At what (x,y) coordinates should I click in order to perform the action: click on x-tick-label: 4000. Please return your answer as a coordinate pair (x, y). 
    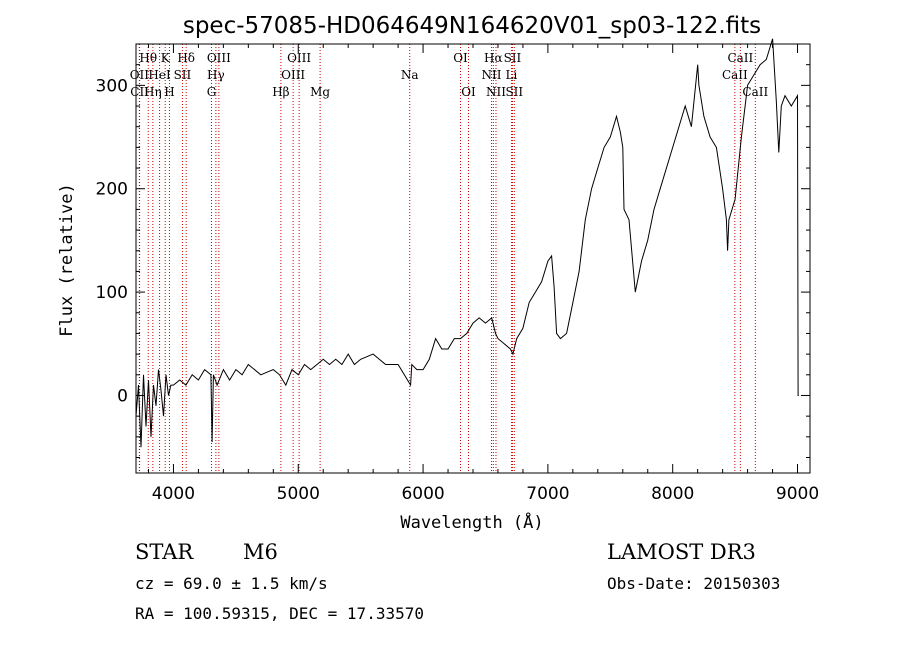
    Looking at the image, I should click on (173, 494).